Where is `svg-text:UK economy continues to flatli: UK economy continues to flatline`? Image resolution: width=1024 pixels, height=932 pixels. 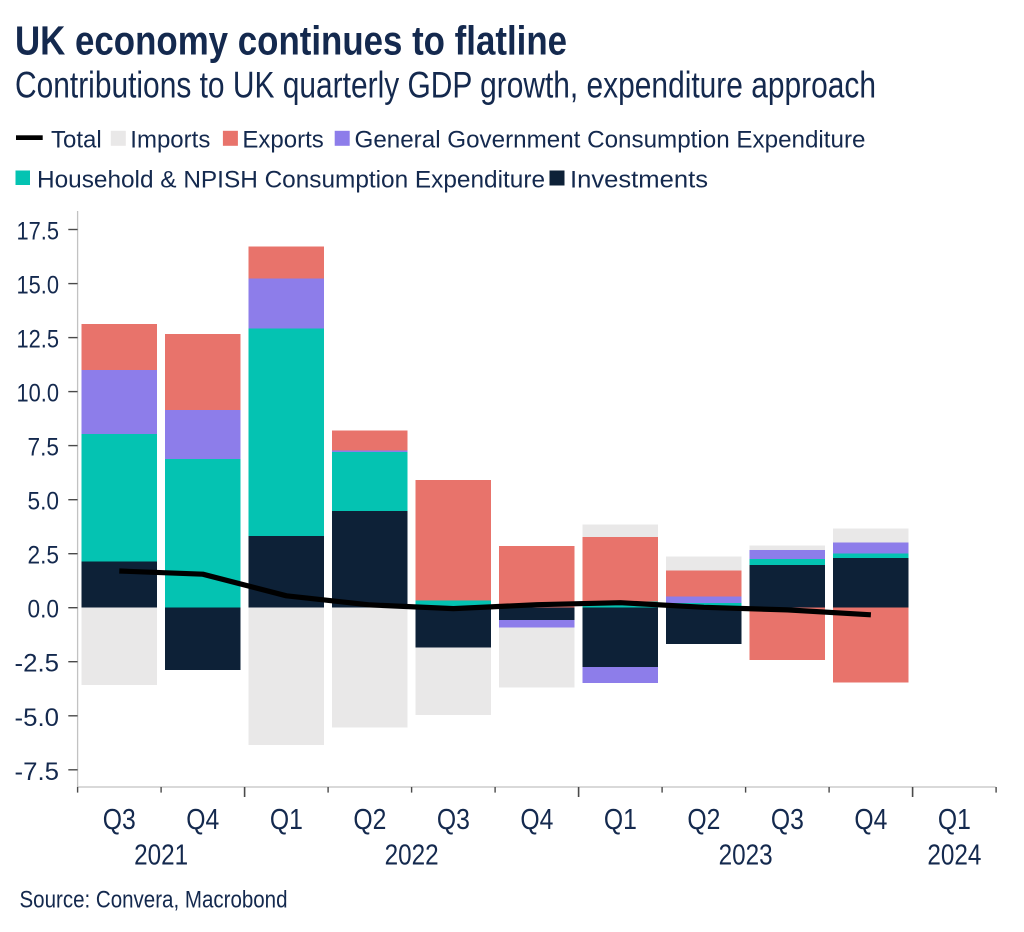
svg-text:UK economy continues to flatli: UK economy continues to flatline is located at coordinates (291, 41).